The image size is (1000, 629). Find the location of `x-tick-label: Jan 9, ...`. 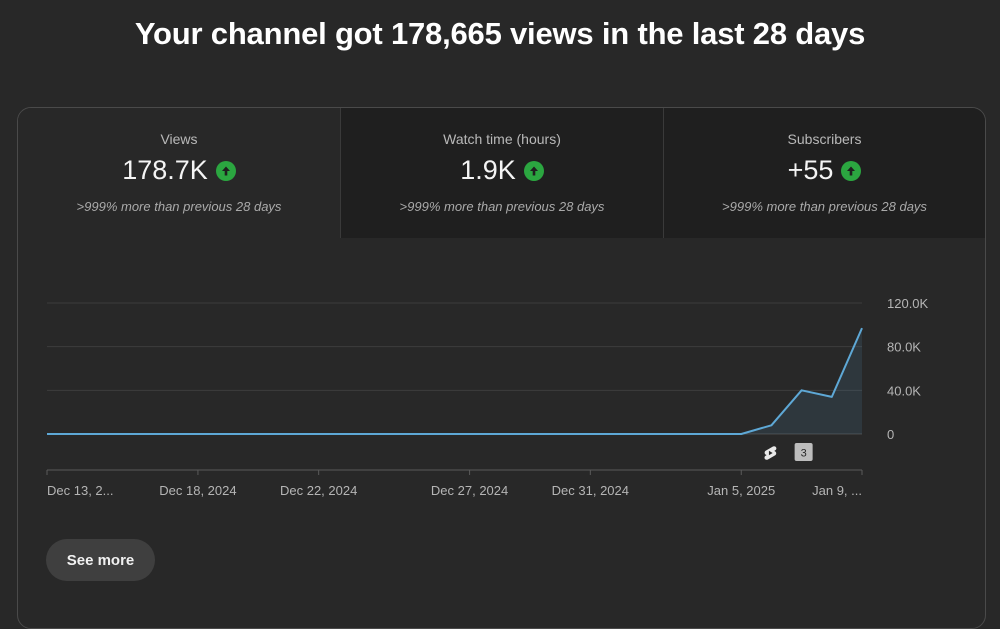

x-tick-label: Jan 9, ... is located at coordinates (837, 490).